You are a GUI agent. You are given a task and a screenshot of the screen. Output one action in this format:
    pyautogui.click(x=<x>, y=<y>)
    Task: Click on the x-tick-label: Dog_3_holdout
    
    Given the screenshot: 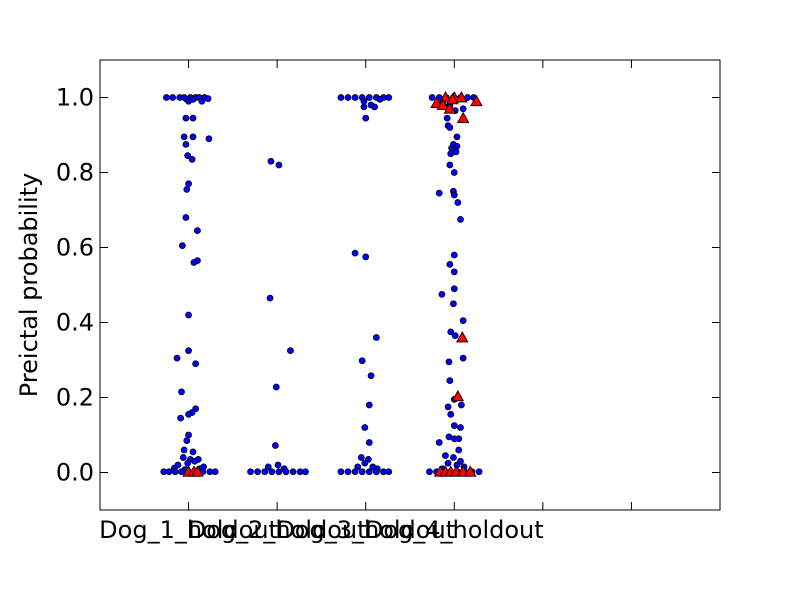 What is the action you would take?
    pyautogui.click(x=365, y=530)
    